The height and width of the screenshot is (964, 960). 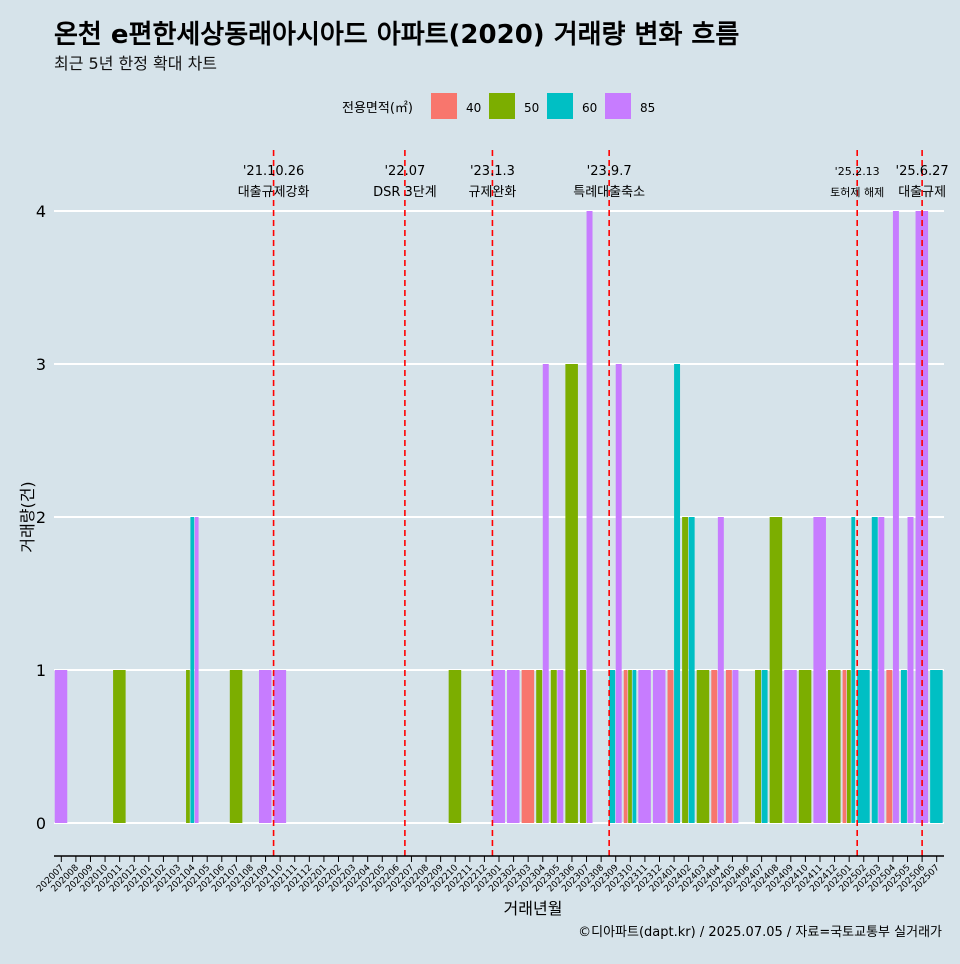 I want to click on chart-subtitle: 최근 5년 한정 확대 차트, so click(x=135, y=63).